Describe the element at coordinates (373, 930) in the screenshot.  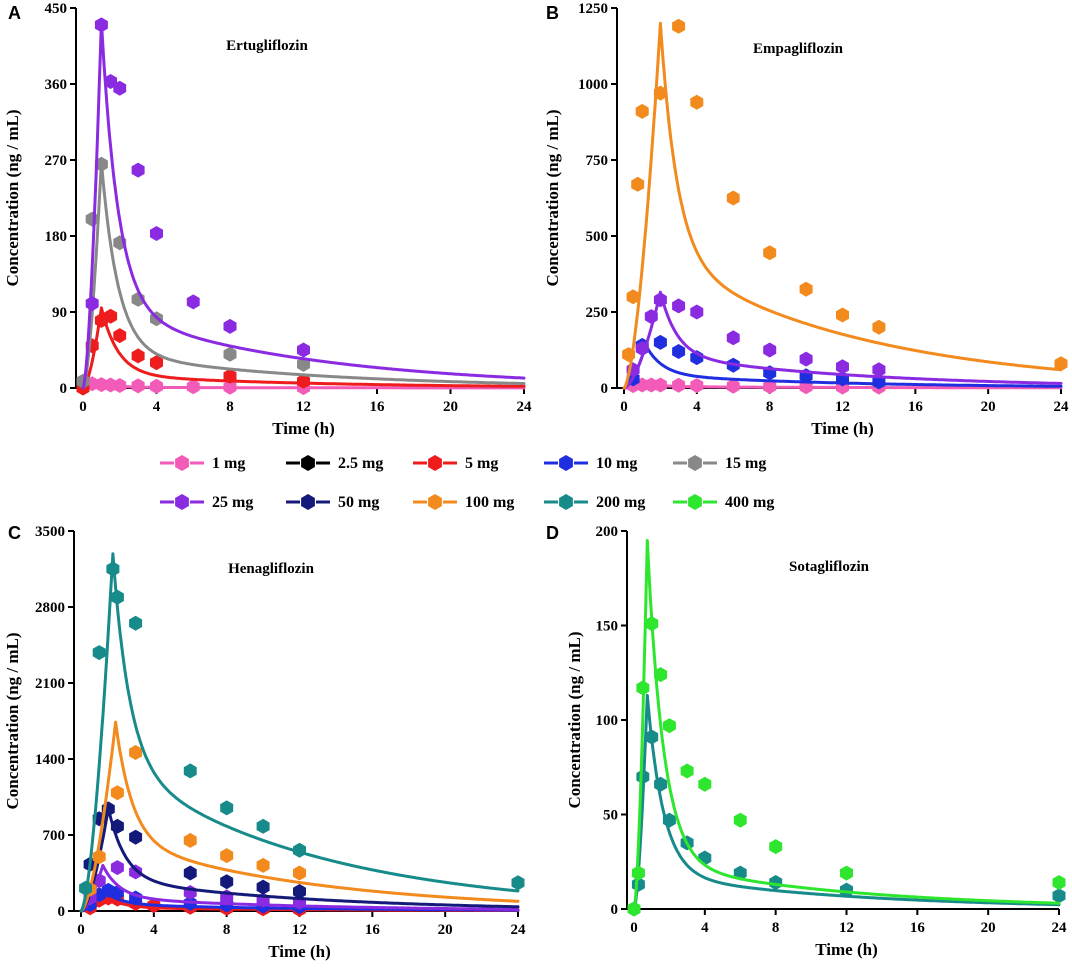
I see `x-tick-label-c: 16` at that location.